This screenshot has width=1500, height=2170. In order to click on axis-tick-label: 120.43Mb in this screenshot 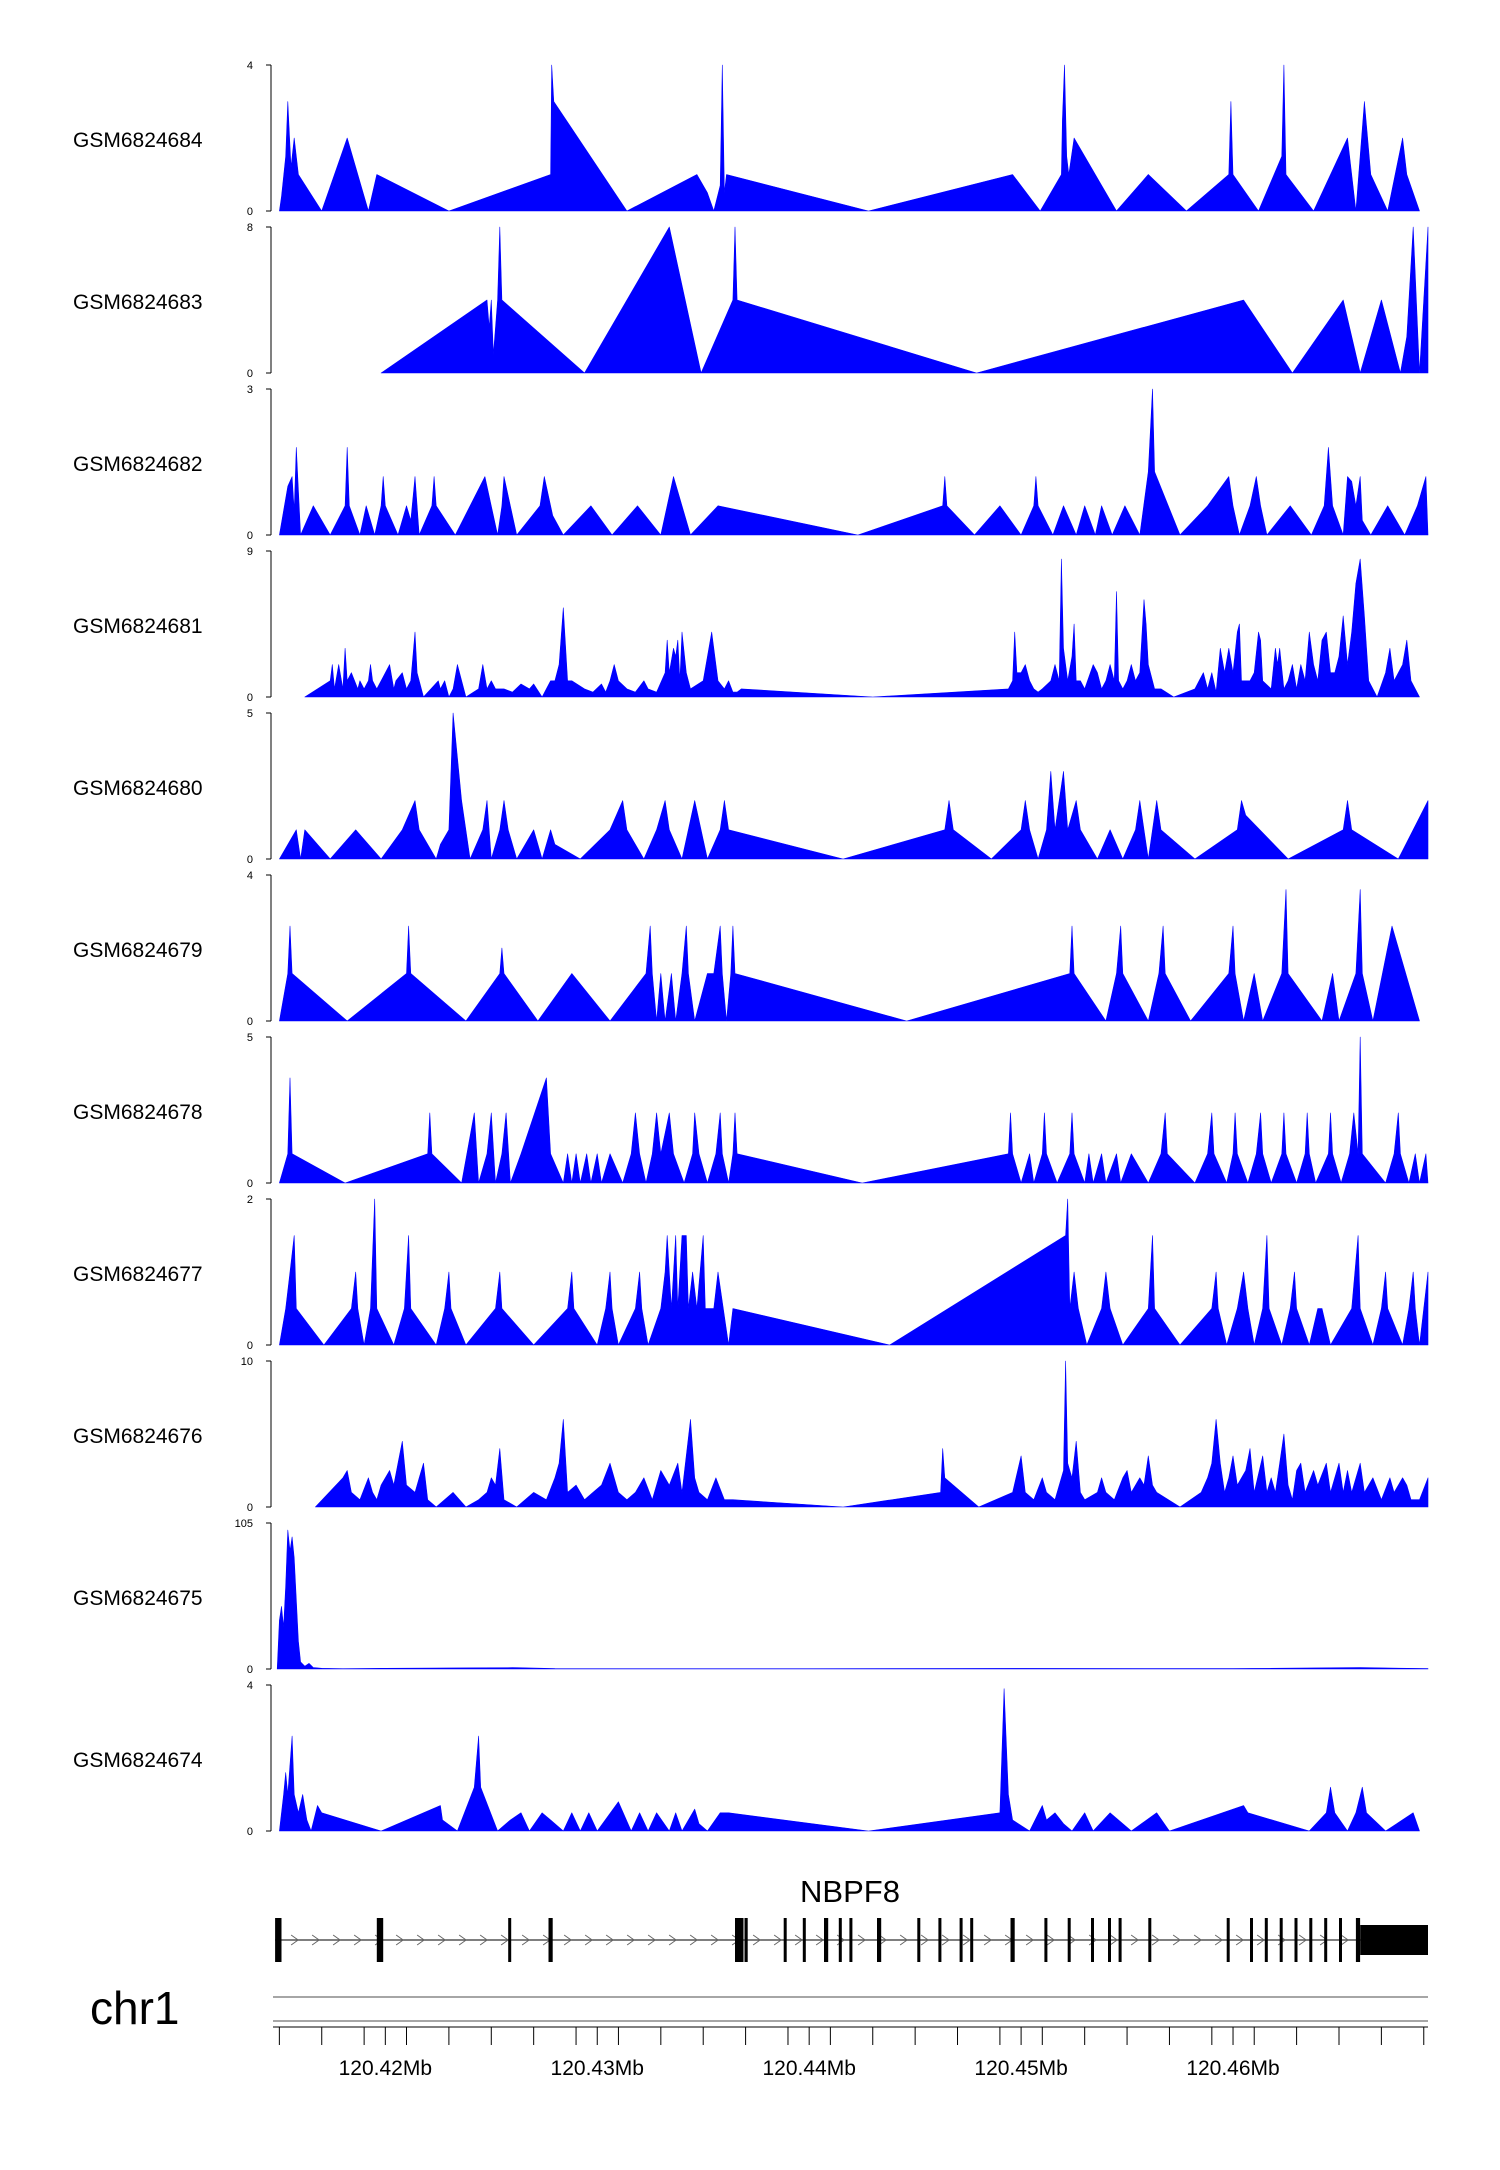, I will do `click(597, 2068)`.